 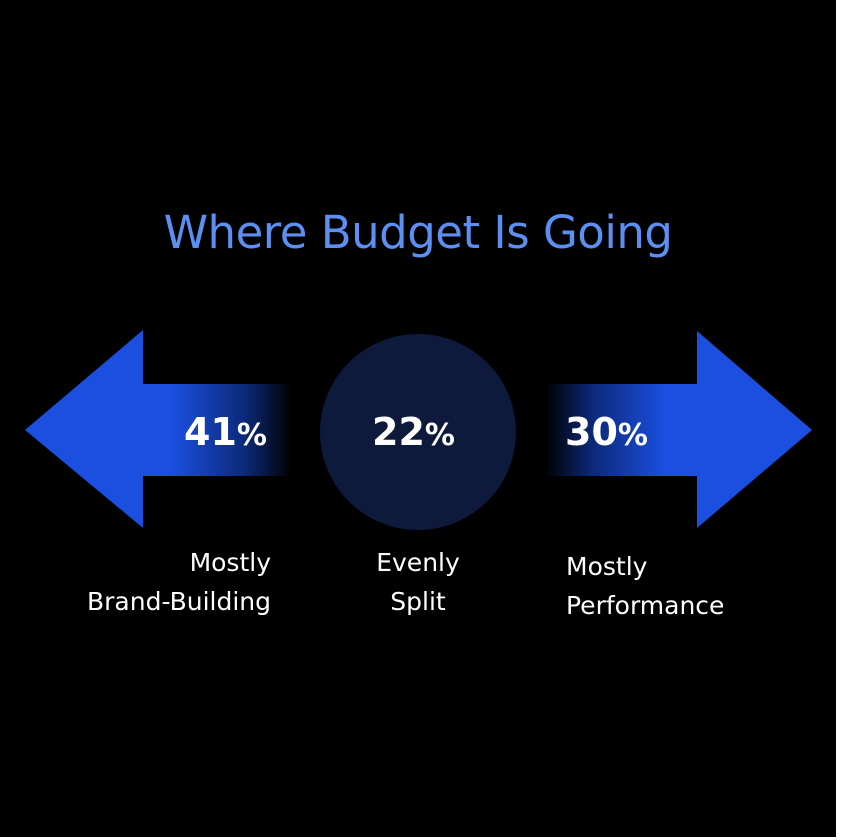 I want to click on arrow-left-icon, so click(x=158, y=429).